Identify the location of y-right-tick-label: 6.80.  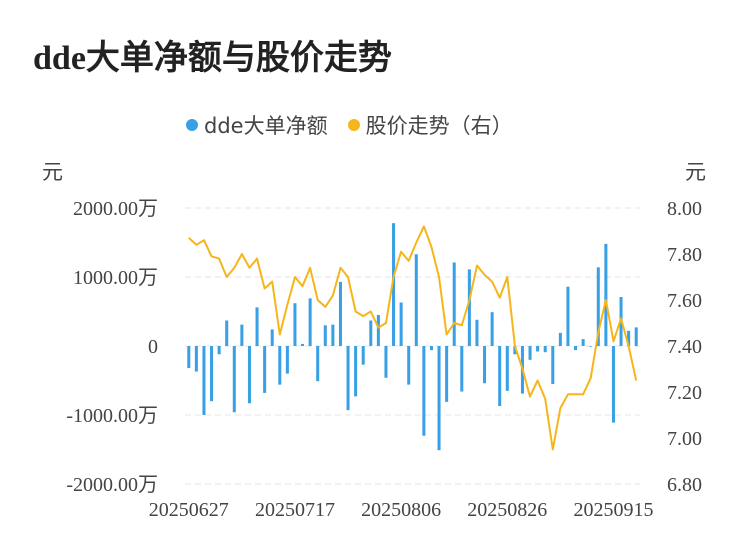
(684, 485).